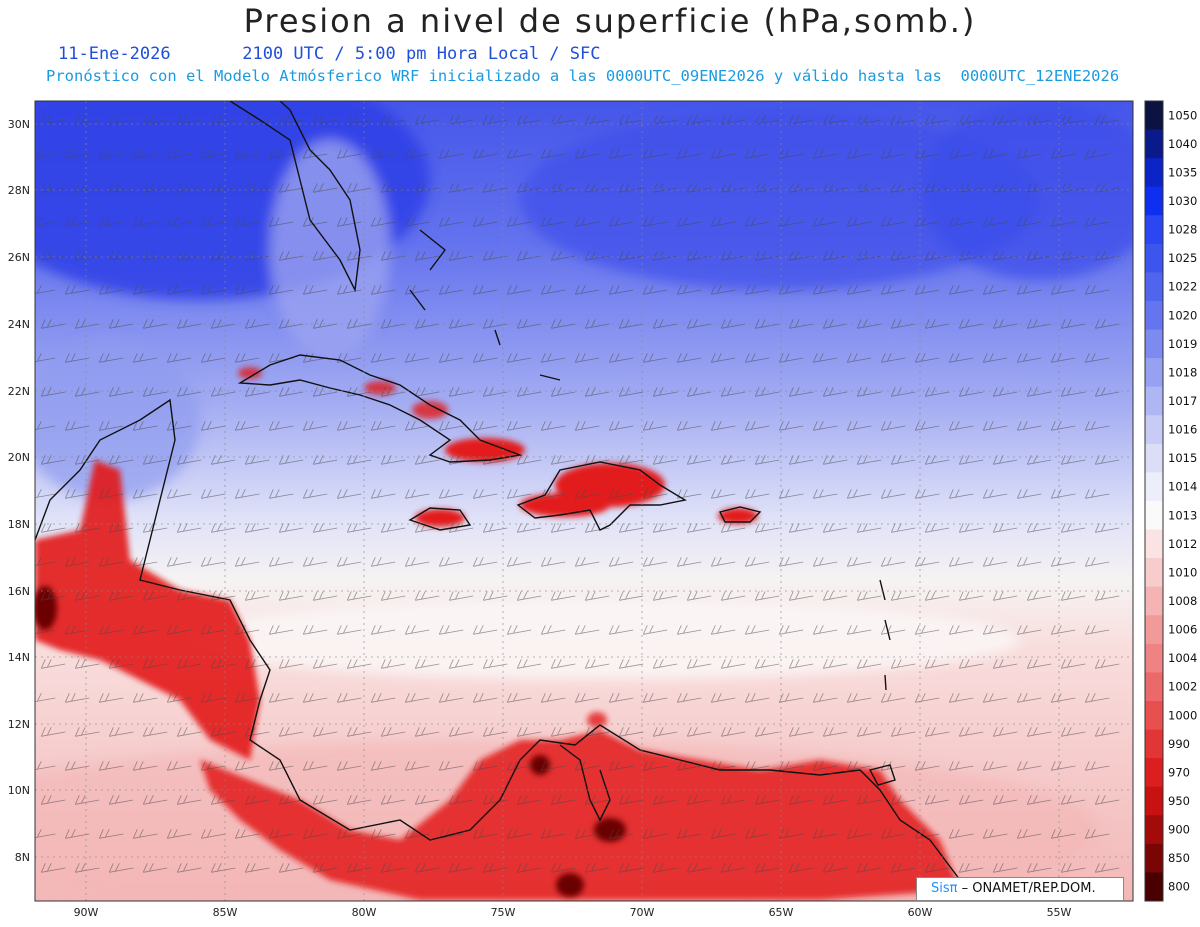  I want to click on colorbar-label: 1050, so click(1182, 115).